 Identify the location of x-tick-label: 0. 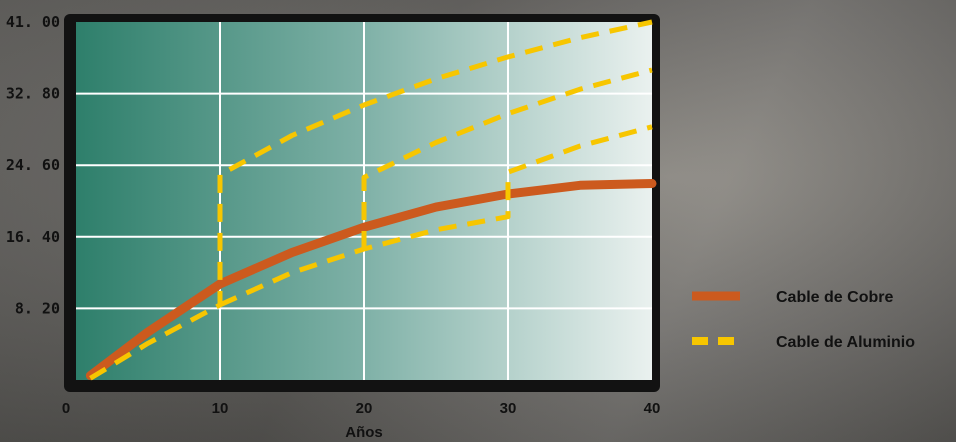
(66, 408).